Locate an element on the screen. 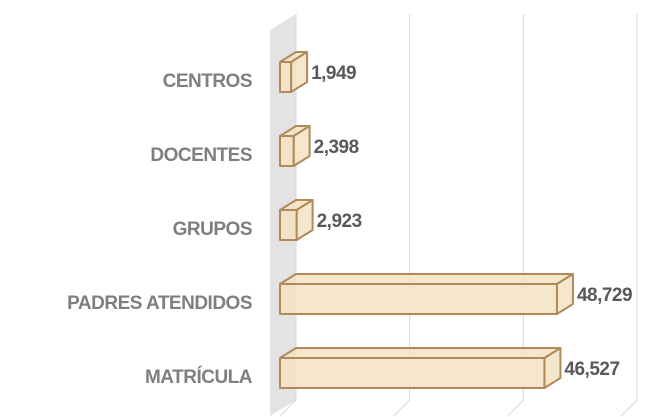 This screenshot has width=650, height=417. value-label: 2,923 is located at coordinates (339, 221).